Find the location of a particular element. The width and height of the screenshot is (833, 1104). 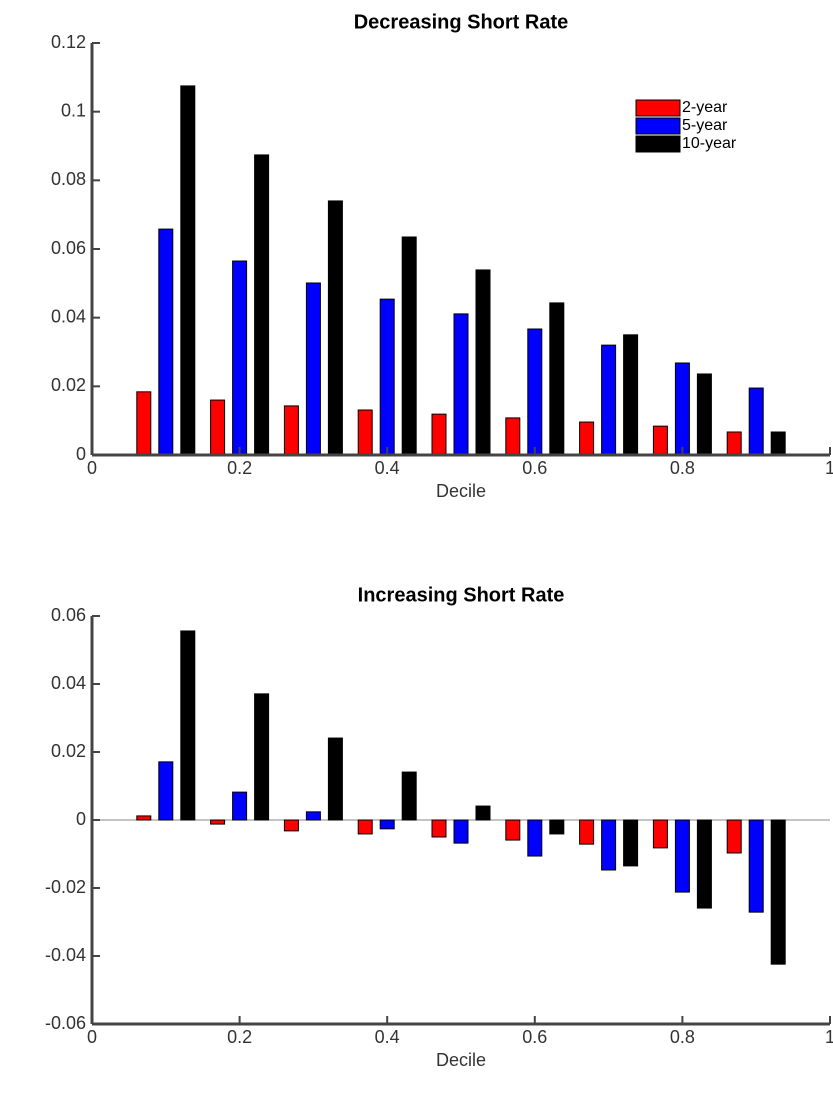

legend-label: 10-year is located at coordinates (709, 143).